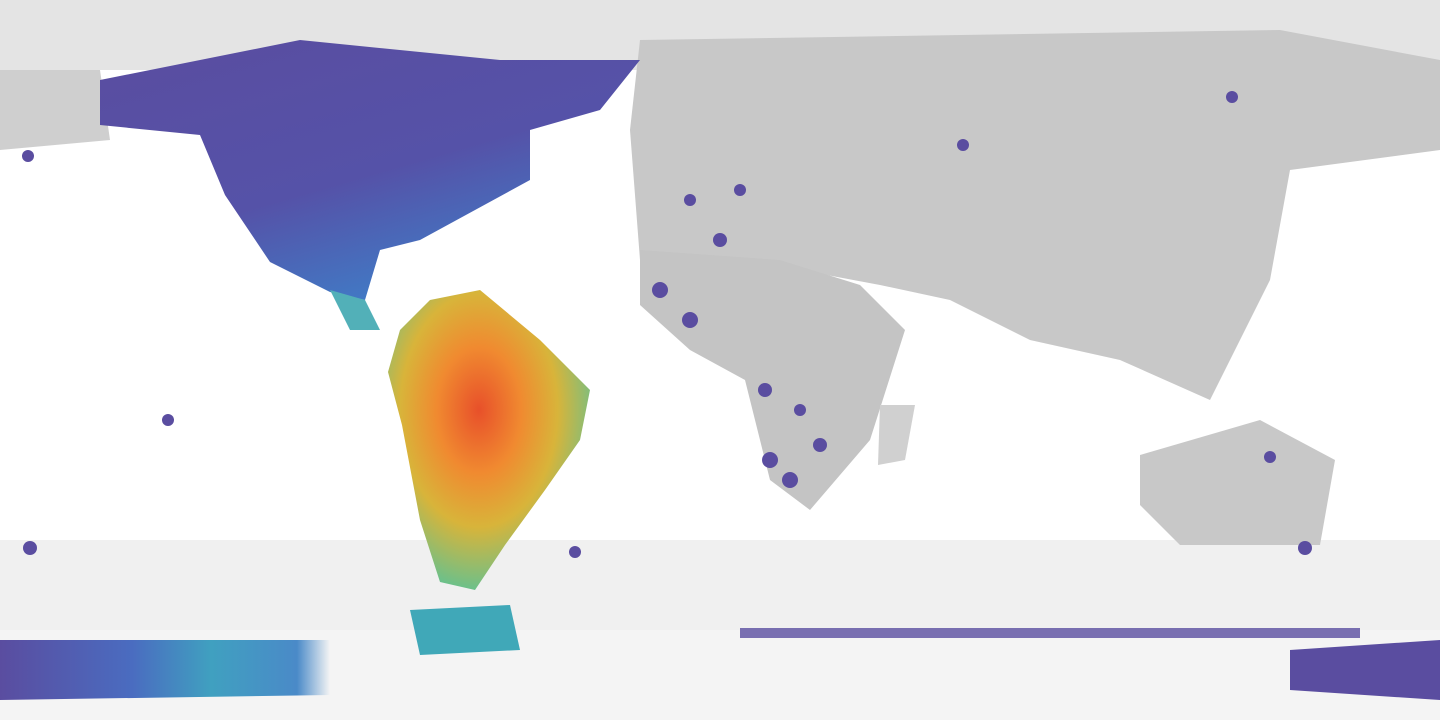  Describe the element at coordinates (355, 310) in the screenshot. I see `central-america` at that location.